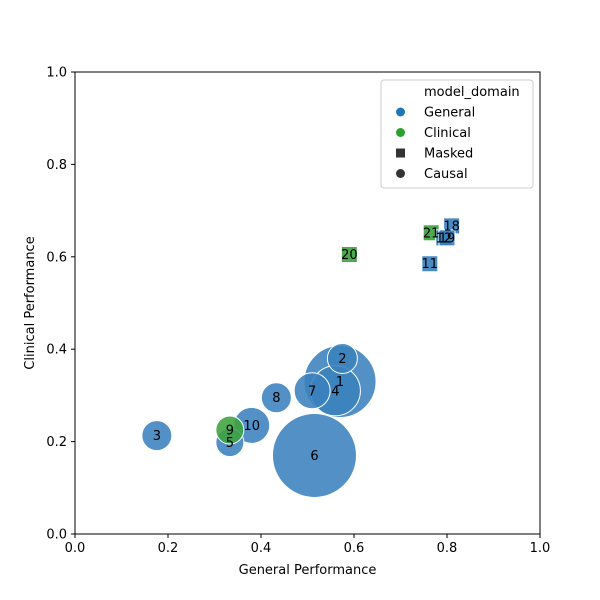 This screenshot has width=600, height=600. Describe the element at coordinates (447, 133) in the screenshot. I see `legend-label-clinical: Clinical` at that location.